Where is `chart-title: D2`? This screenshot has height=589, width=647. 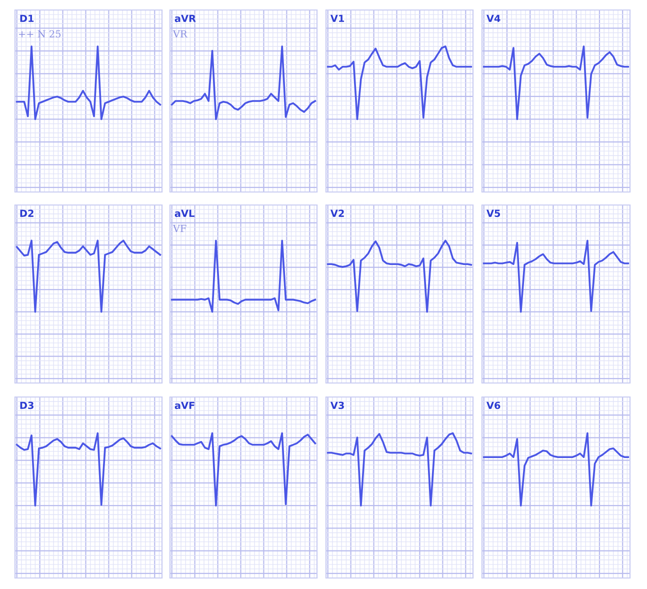 chart-title: D2 is located at coordinates (27, 213).